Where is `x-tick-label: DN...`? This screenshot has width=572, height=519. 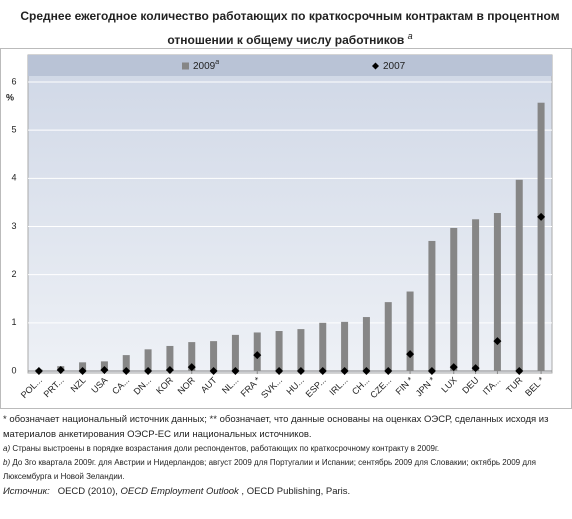
x-tick-label: DN... is located at coordinates (143, 386).